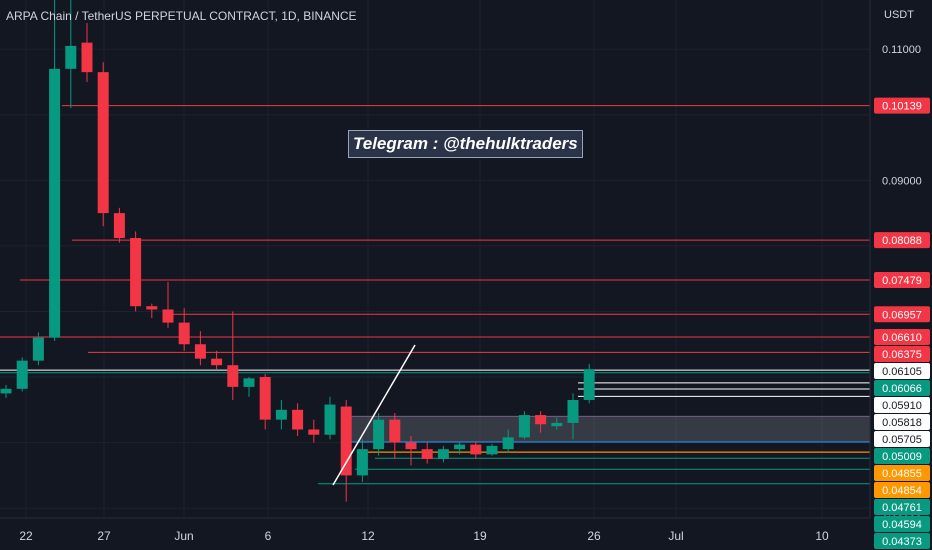 The width and height of the screenshot is (932, 550). I want to click on price-label-2: 0.07479, so click(902, 281).